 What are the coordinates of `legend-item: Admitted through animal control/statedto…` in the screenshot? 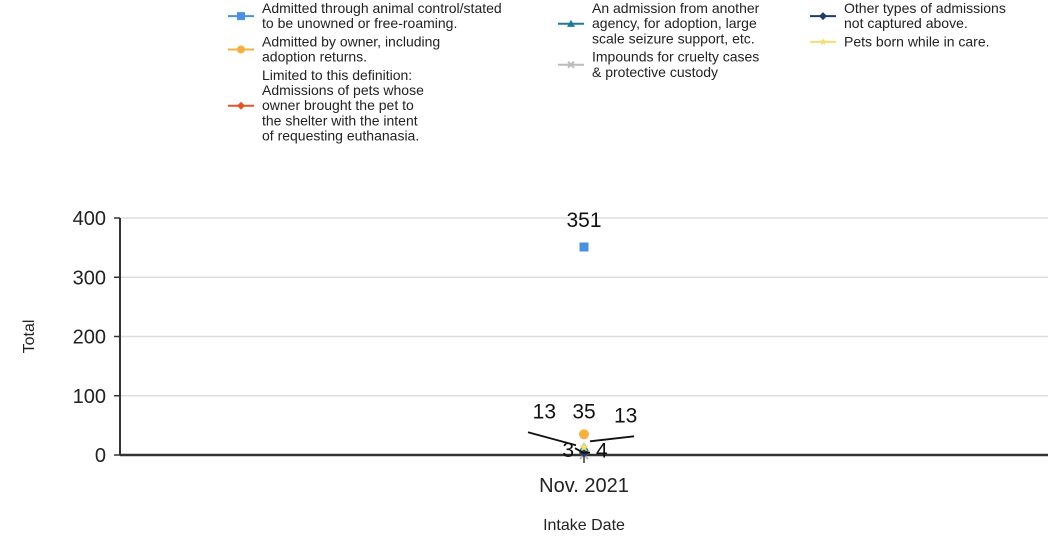 It's located at (365, 15).